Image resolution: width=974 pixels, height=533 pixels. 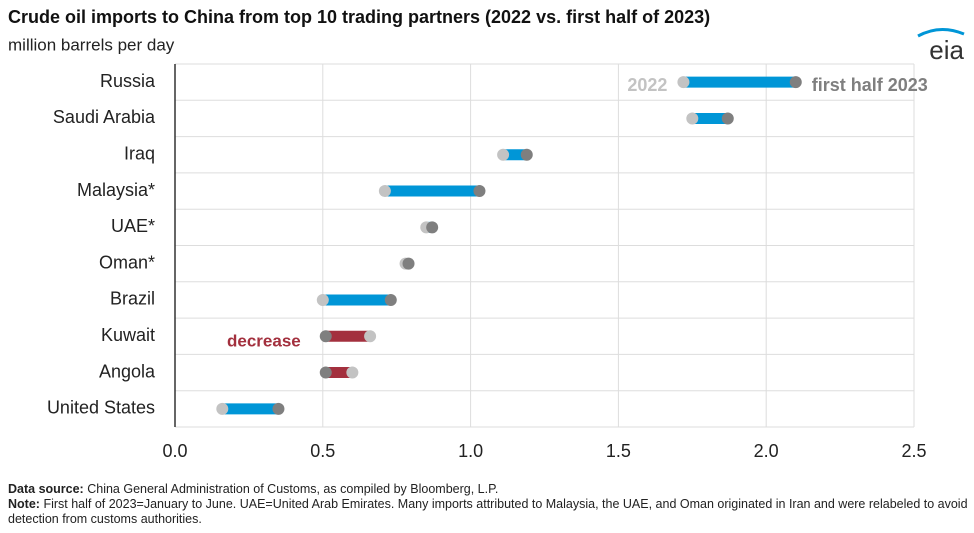 What do you see at coordinates (618, 451) in the screenshot?
I see `x-tick-label: 1.5` at bounding box center [618, 451].